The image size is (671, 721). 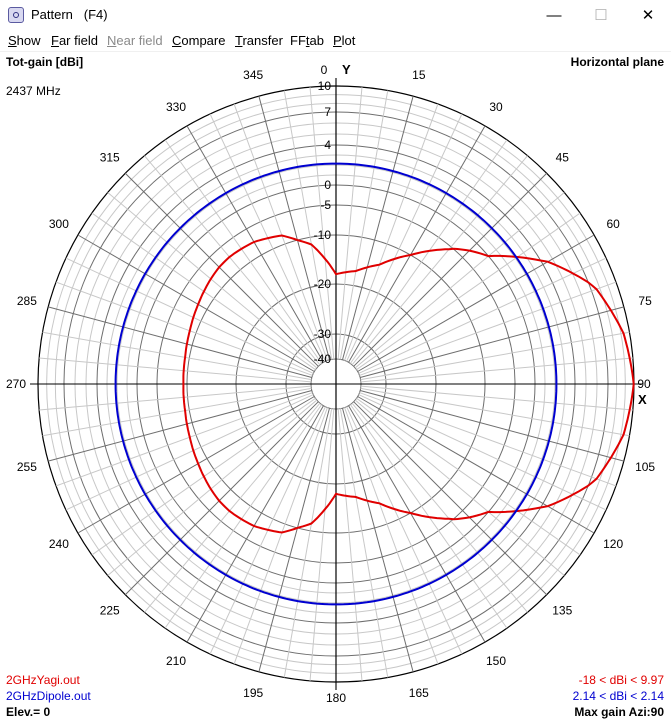 What do you see at coordinates (45, 62) in the screenshot?
I see `quantity-label: Tot-gain [dBi]` at bounding box center [45, 62].